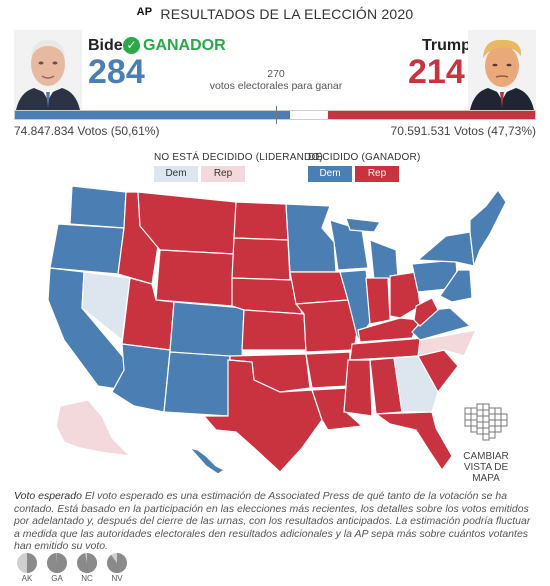 Image resolution: width=550 pixels, height=586 pixels. I want to click on biden-portrait, so click(48, 70).